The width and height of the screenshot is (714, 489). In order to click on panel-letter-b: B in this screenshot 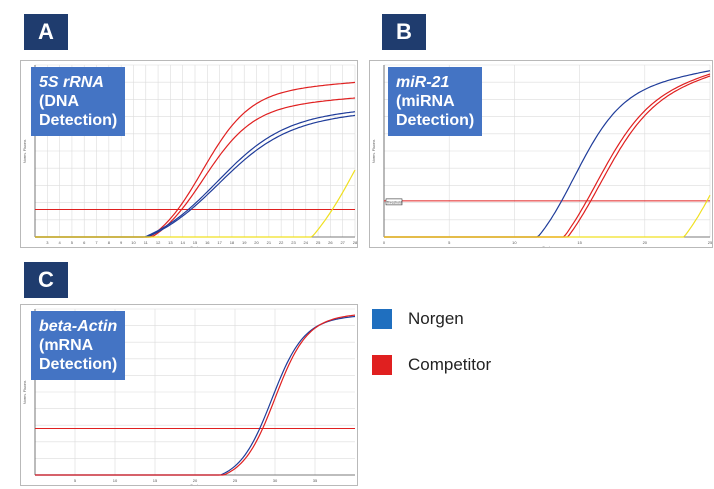, I will do `click(404, 32)`.